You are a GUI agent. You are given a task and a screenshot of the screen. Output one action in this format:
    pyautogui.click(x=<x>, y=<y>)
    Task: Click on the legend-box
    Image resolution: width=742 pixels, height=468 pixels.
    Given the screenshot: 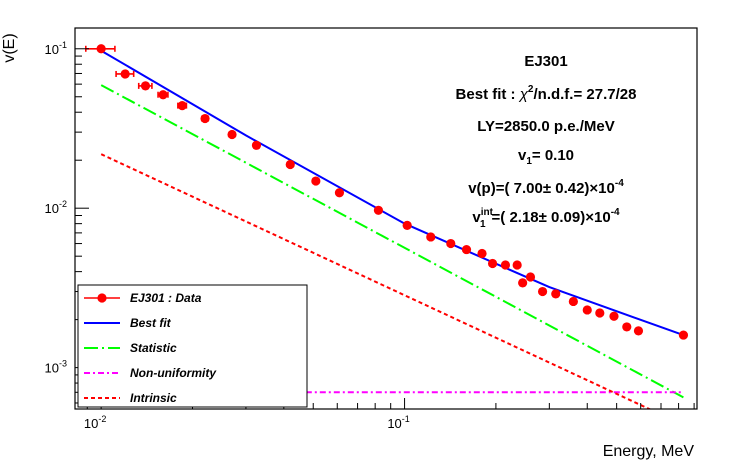 What is the action you would take?
    pyautogui.click(x=192, y=346)
    